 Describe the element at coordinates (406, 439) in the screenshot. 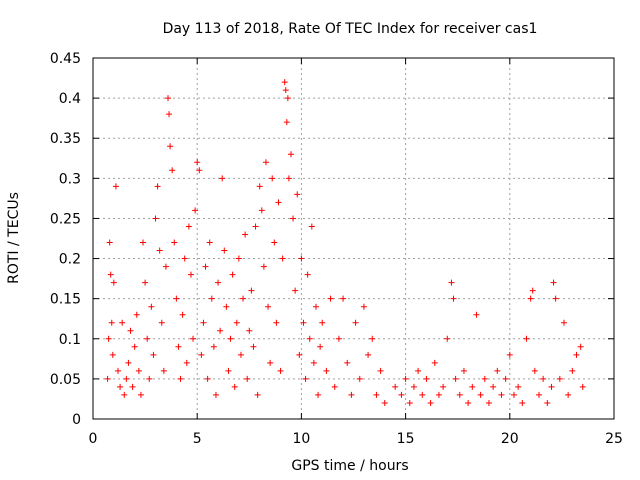

I see `x-tick-label: 15` at that location.